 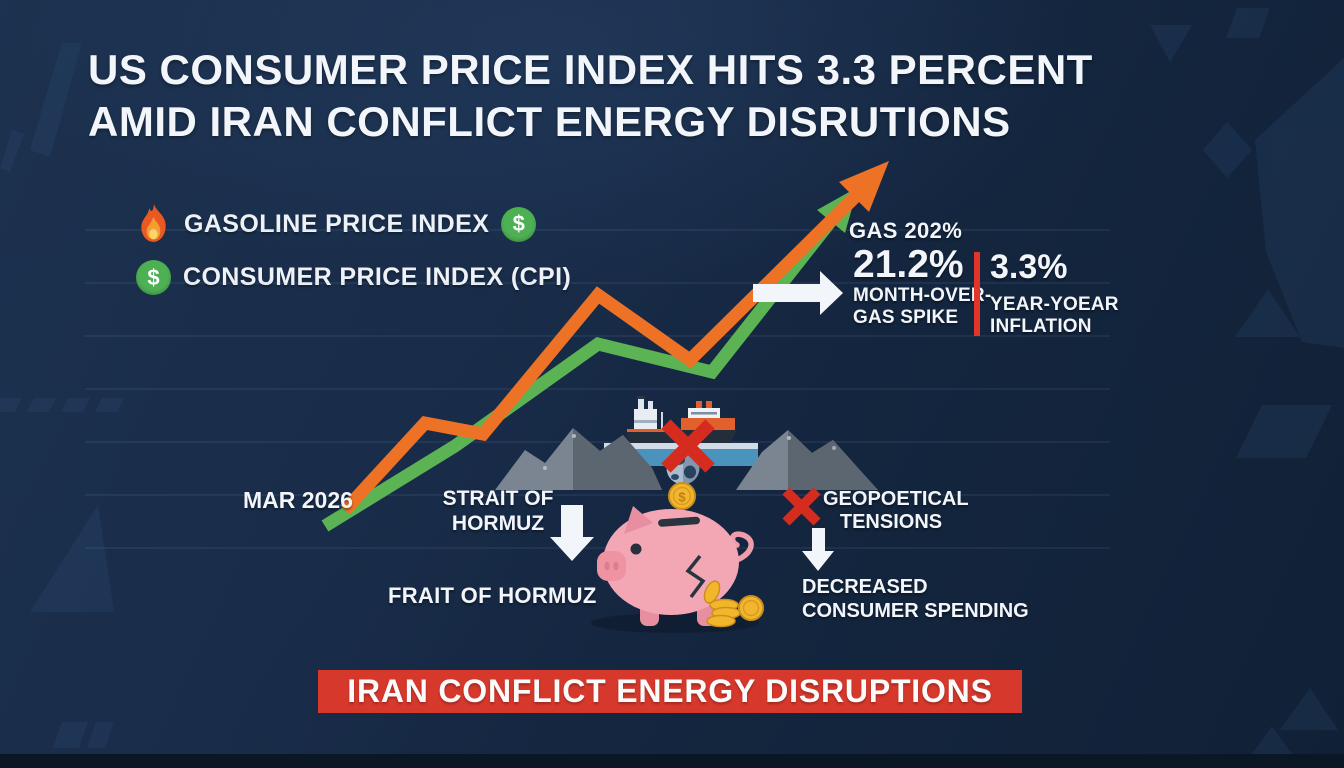 I want to click on legend-gasoline: GASOLINE PRICE INDEX $, so click(x=336, y=224).